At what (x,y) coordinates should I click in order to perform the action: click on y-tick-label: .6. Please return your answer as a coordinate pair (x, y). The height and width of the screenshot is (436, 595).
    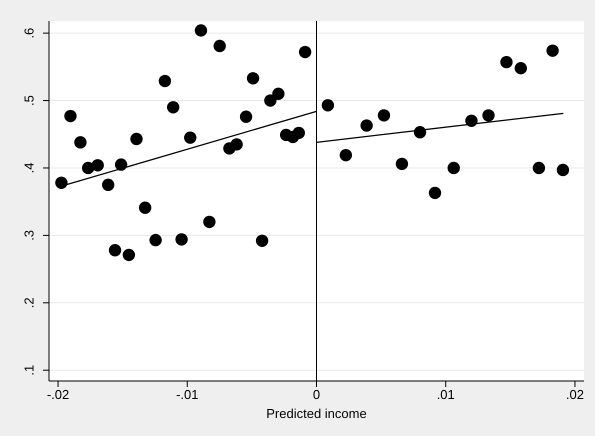
    Looking at the image, I should click on (28, 33).